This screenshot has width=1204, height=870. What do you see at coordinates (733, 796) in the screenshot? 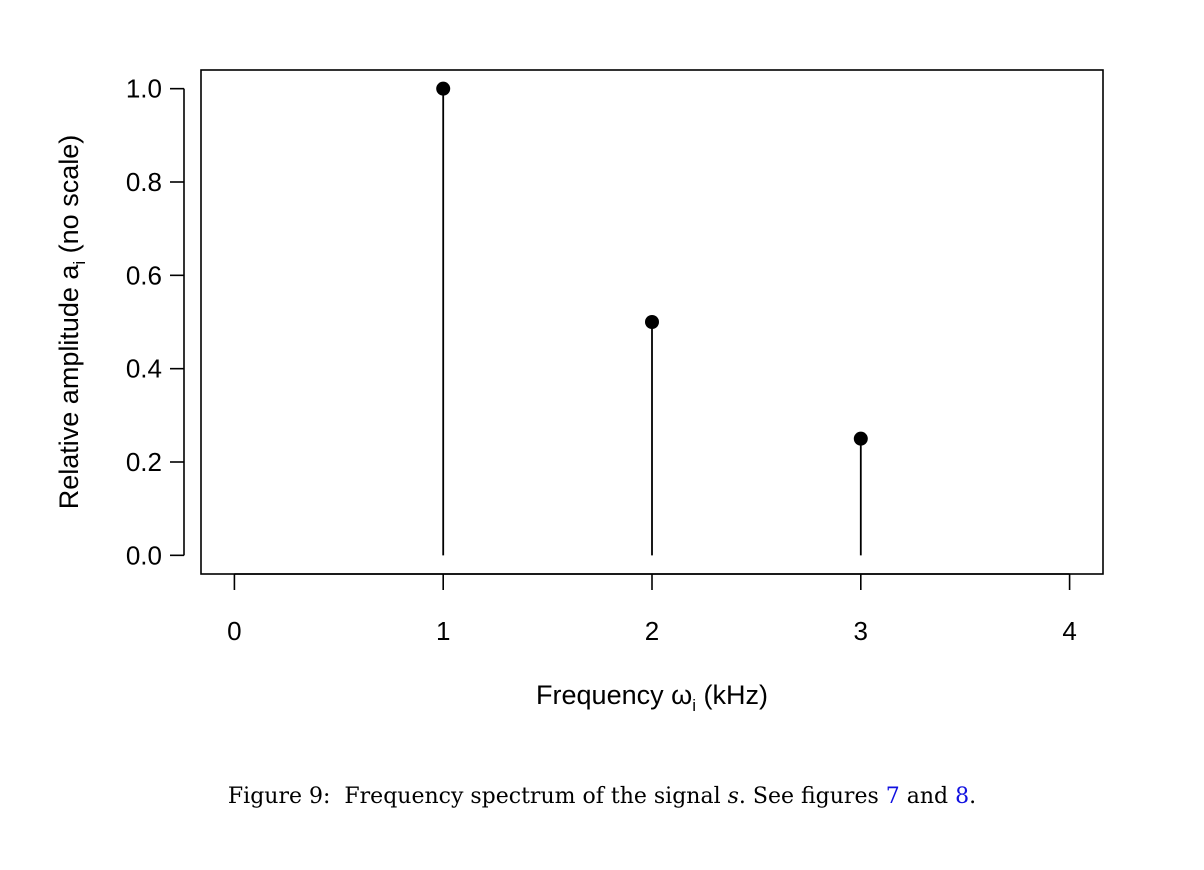
I see `caption-signal: s` at bounding box center [733, 796].